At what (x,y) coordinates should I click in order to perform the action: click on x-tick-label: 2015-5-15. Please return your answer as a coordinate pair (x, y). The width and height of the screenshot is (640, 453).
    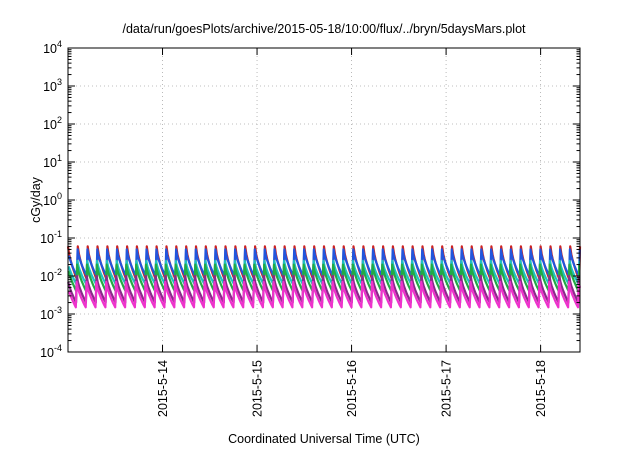
    Looking at the image, I should click on (258, 388).